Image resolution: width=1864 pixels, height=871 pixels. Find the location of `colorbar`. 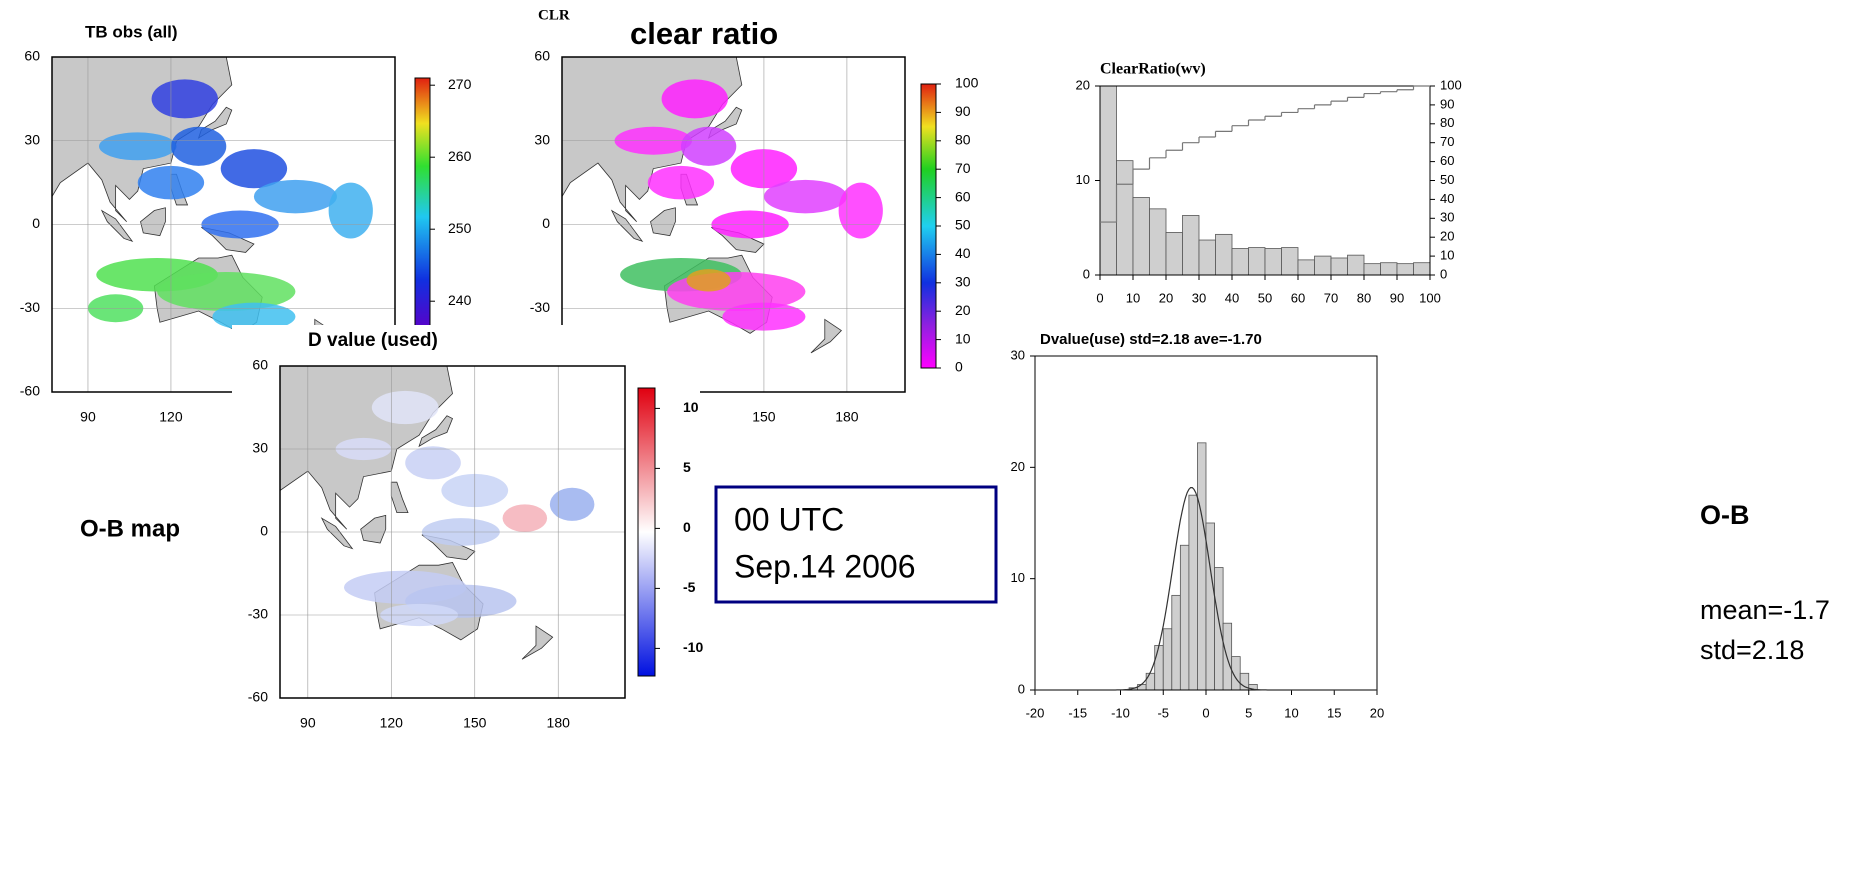

colorbar is located at coordinates (646, 532).